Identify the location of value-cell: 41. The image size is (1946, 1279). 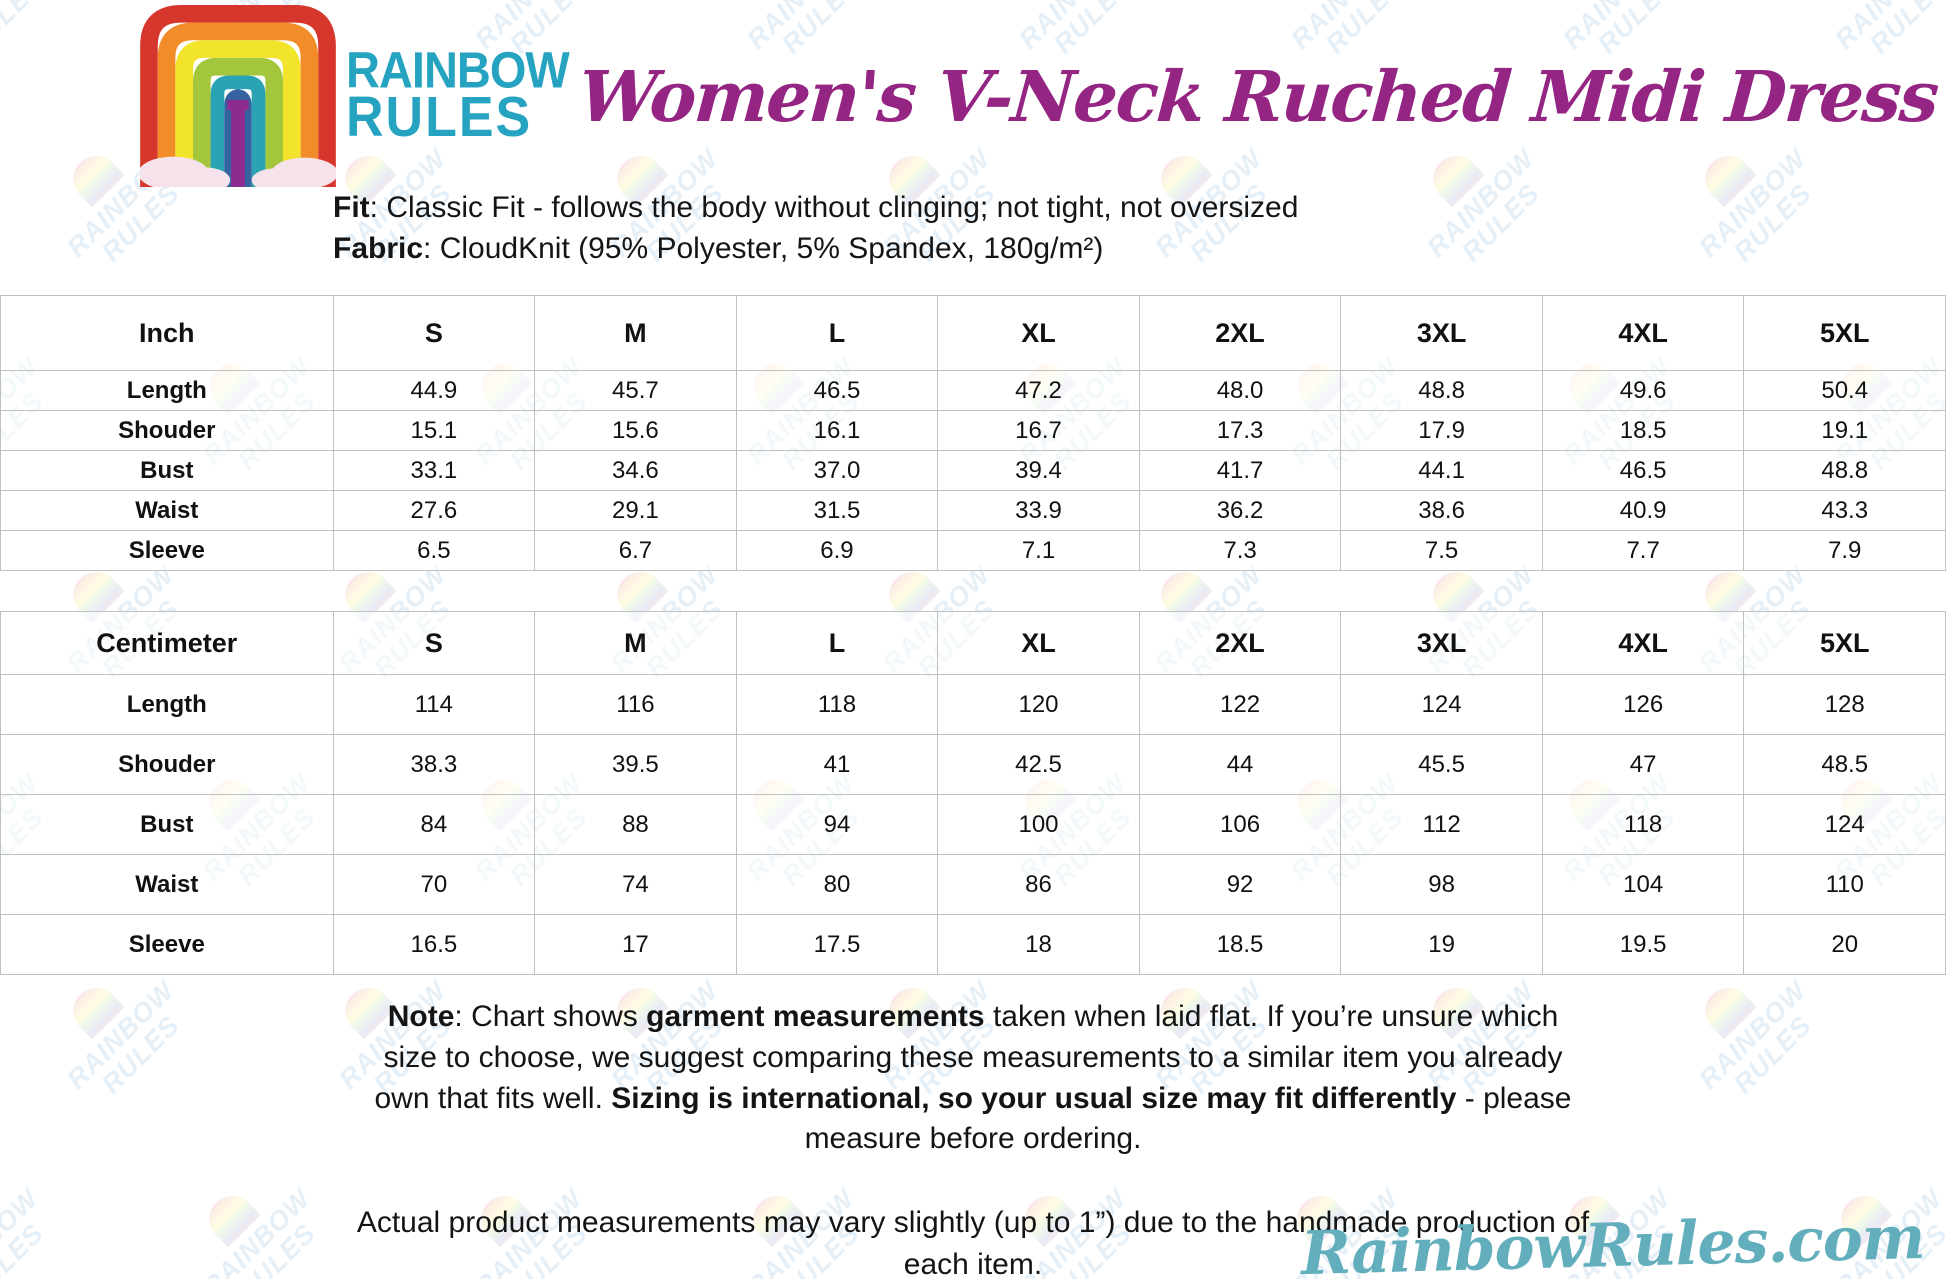
(837, 764).